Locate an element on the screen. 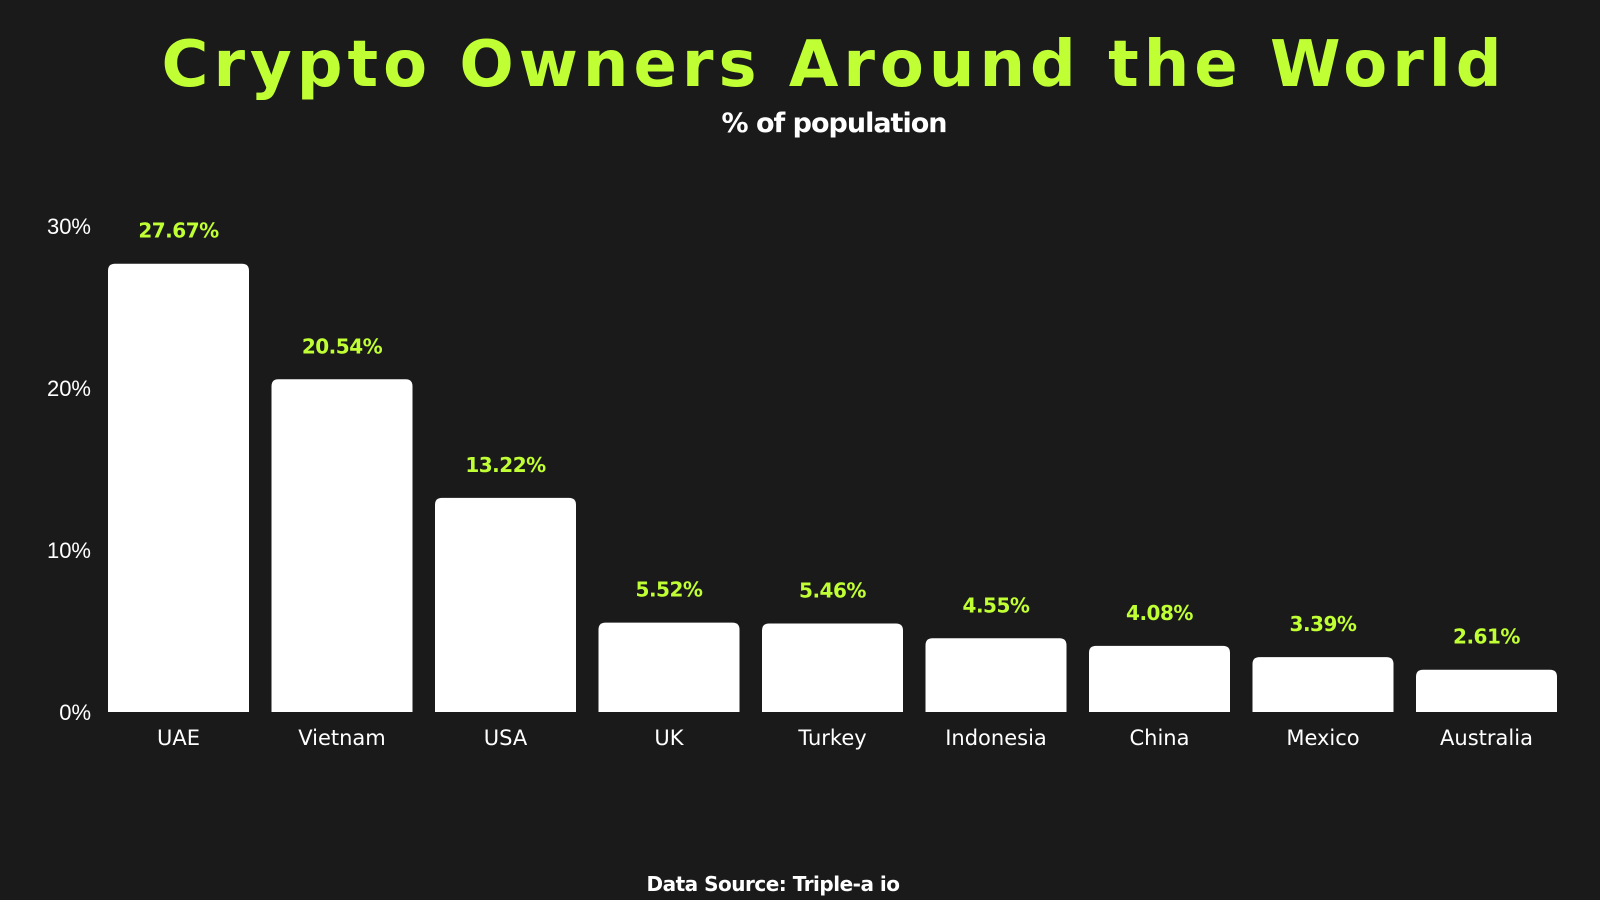 Image resolution: width=1600 pixels, height=900 pixels. chart-title: Crypto Owners Around the World is located at coordinates (834, 65).